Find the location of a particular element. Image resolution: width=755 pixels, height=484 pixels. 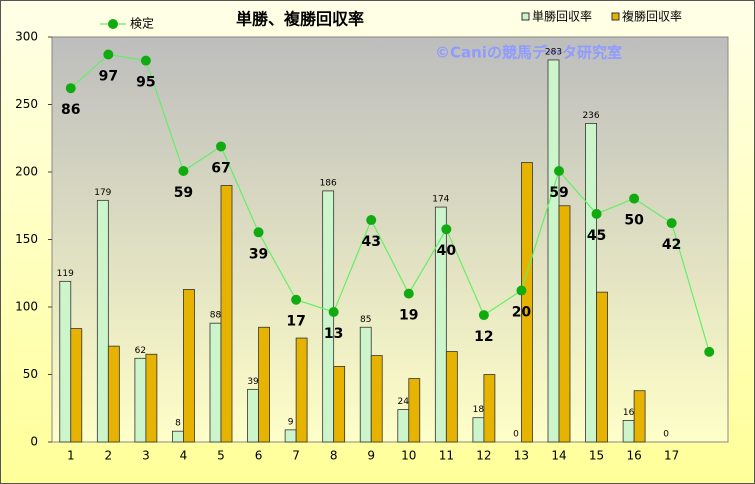

x-tick-label: 8 is located at coordinates (334, 456).